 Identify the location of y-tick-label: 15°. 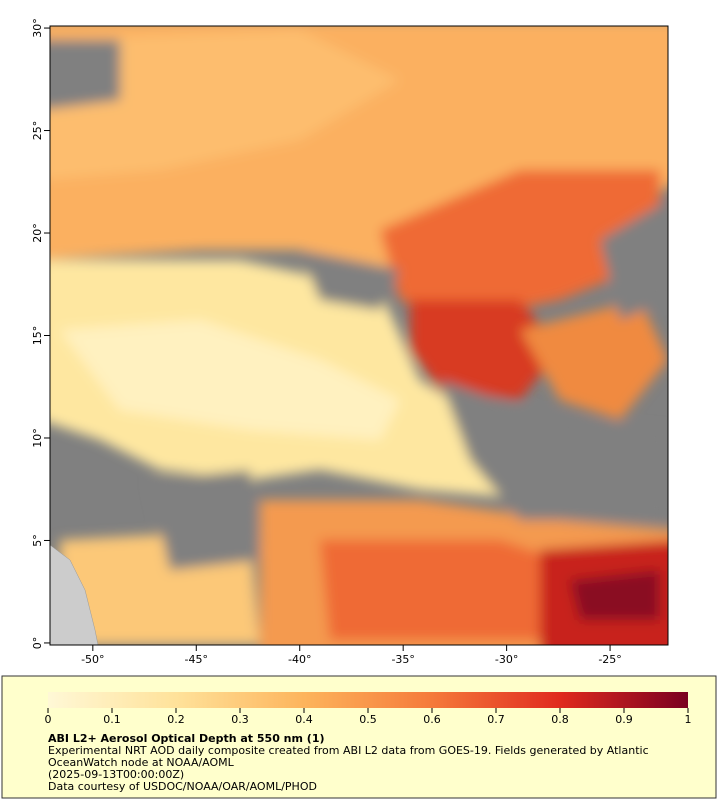
(37, 336).